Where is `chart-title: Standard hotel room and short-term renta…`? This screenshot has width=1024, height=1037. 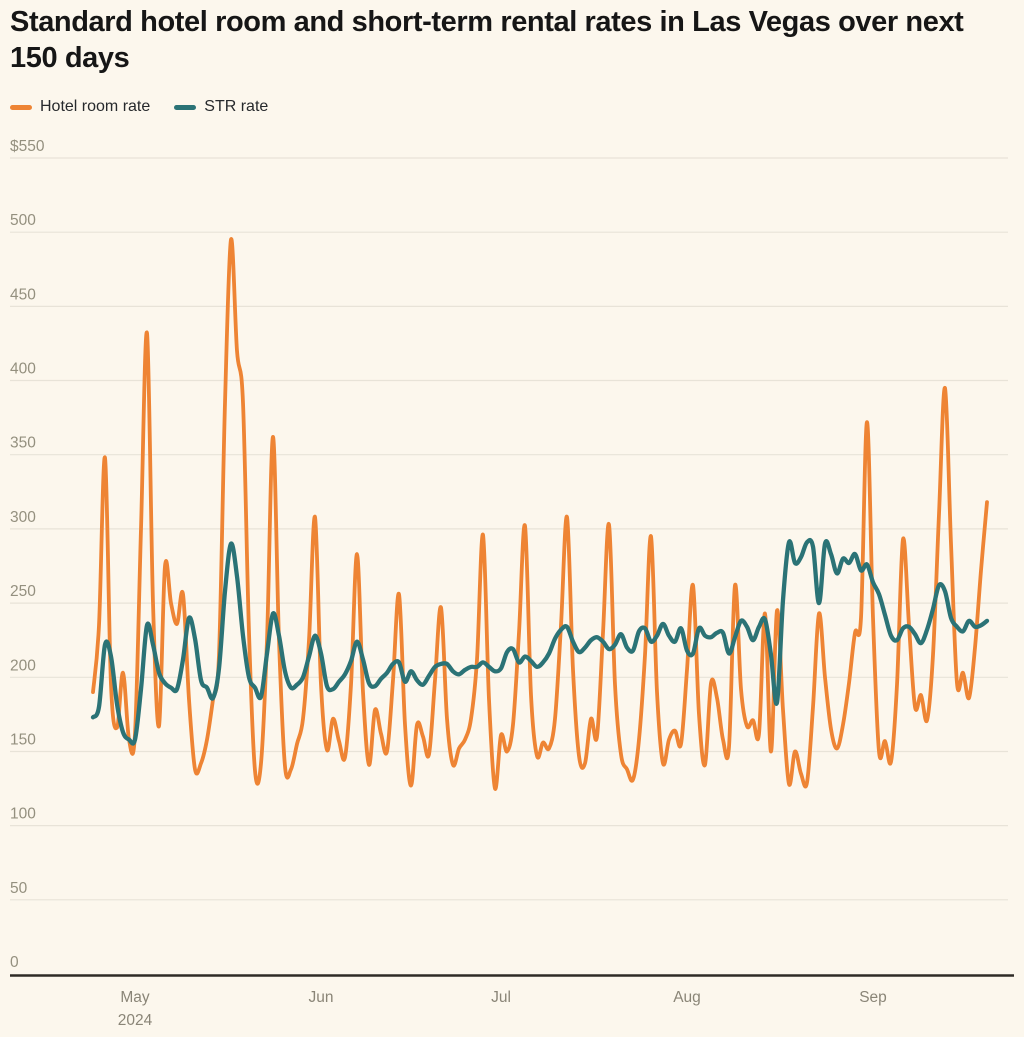
chart-title: Standard hotel room and short-term renta… is located at coordinates (487, 40).